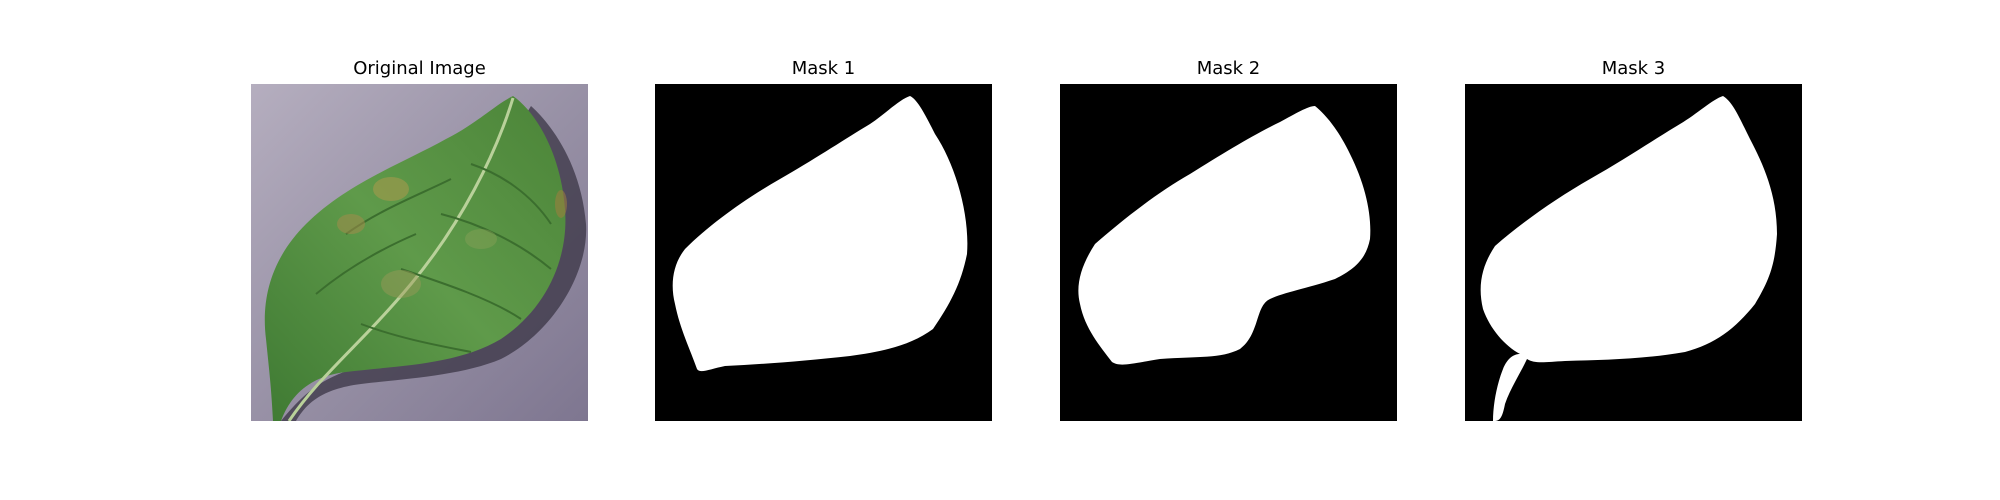 The width and height of the screenshot is (2000, 500). I want to click on mask-1-panel, so click(823, 252).